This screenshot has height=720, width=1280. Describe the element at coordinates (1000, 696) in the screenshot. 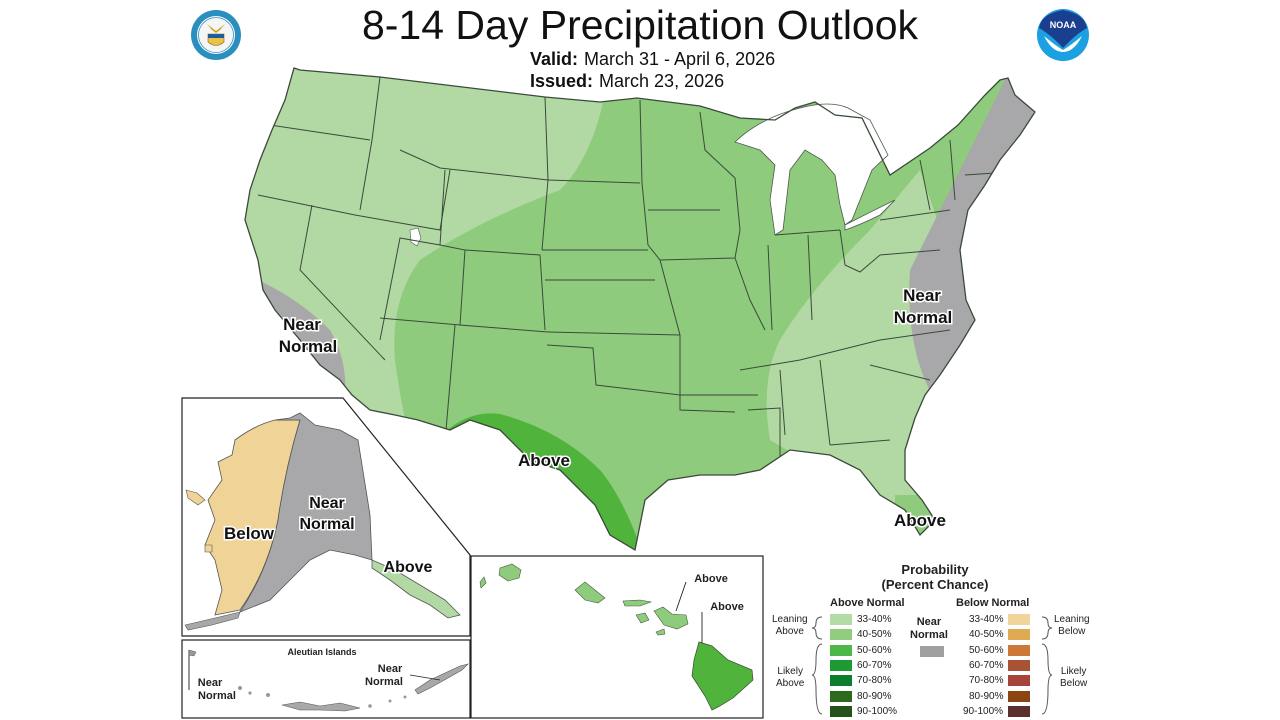

I see `legend-below-row: 80-90%` at that location.